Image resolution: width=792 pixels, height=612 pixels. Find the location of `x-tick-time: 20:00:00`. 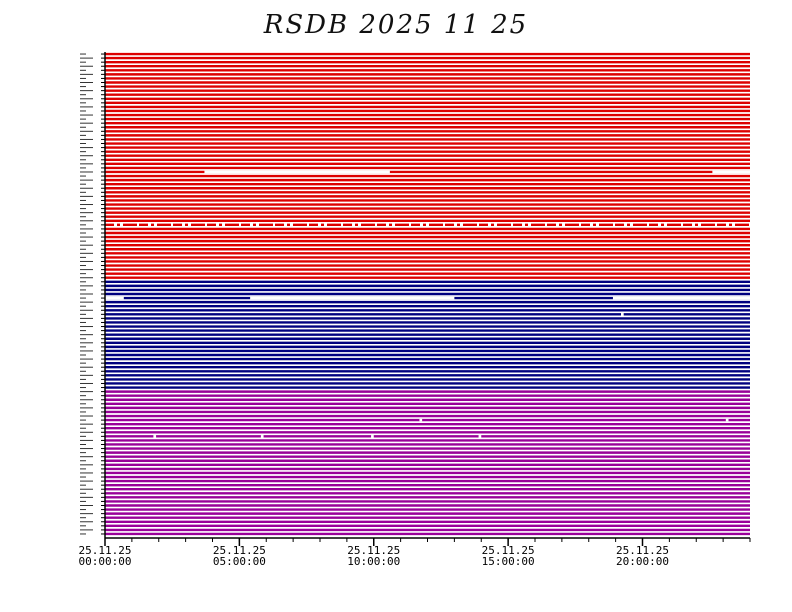

x-tick-time: 20:00:00 is located at coordinates (642, 561).